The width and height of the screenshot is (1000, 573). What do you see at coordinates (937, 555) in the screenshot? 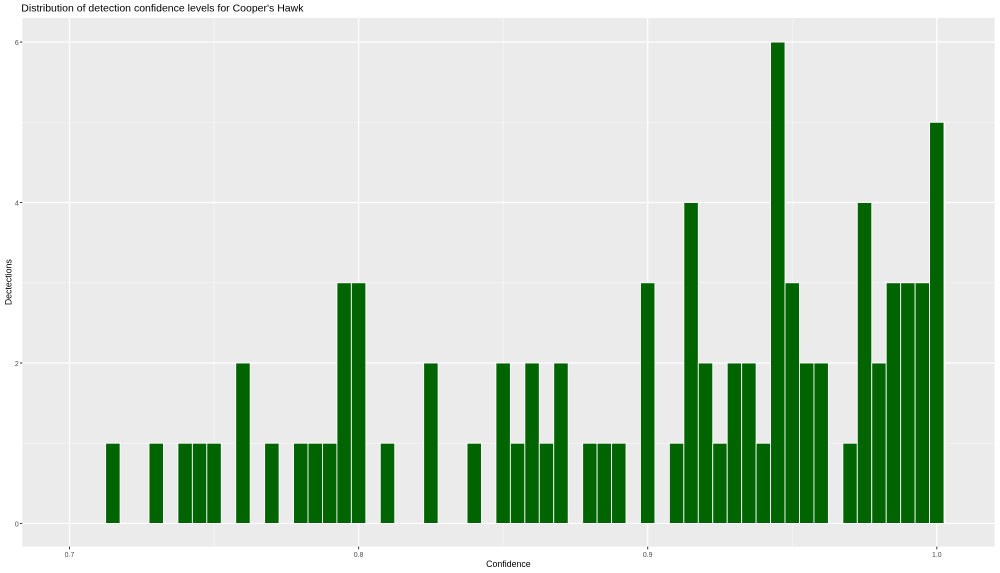
I see `svg-text: 1.0` at bounding box center [937, 555].